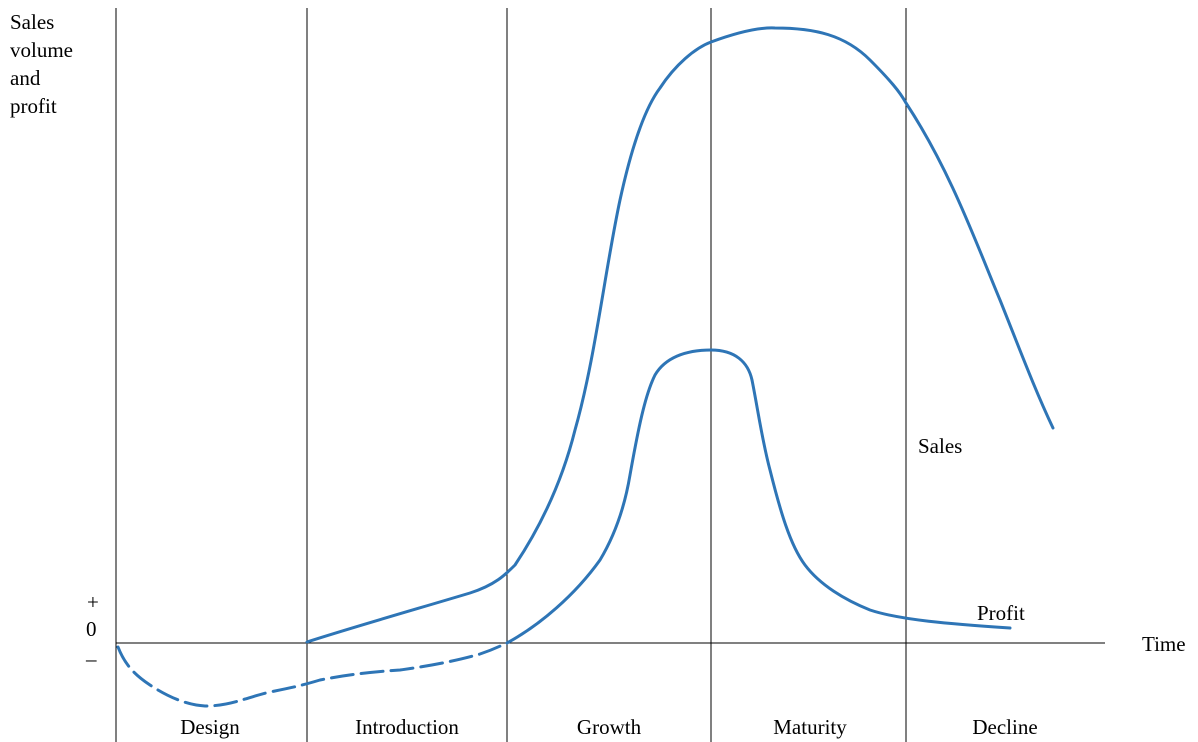  I want to click on stage-label-growth: Growth, so click(609, 727).